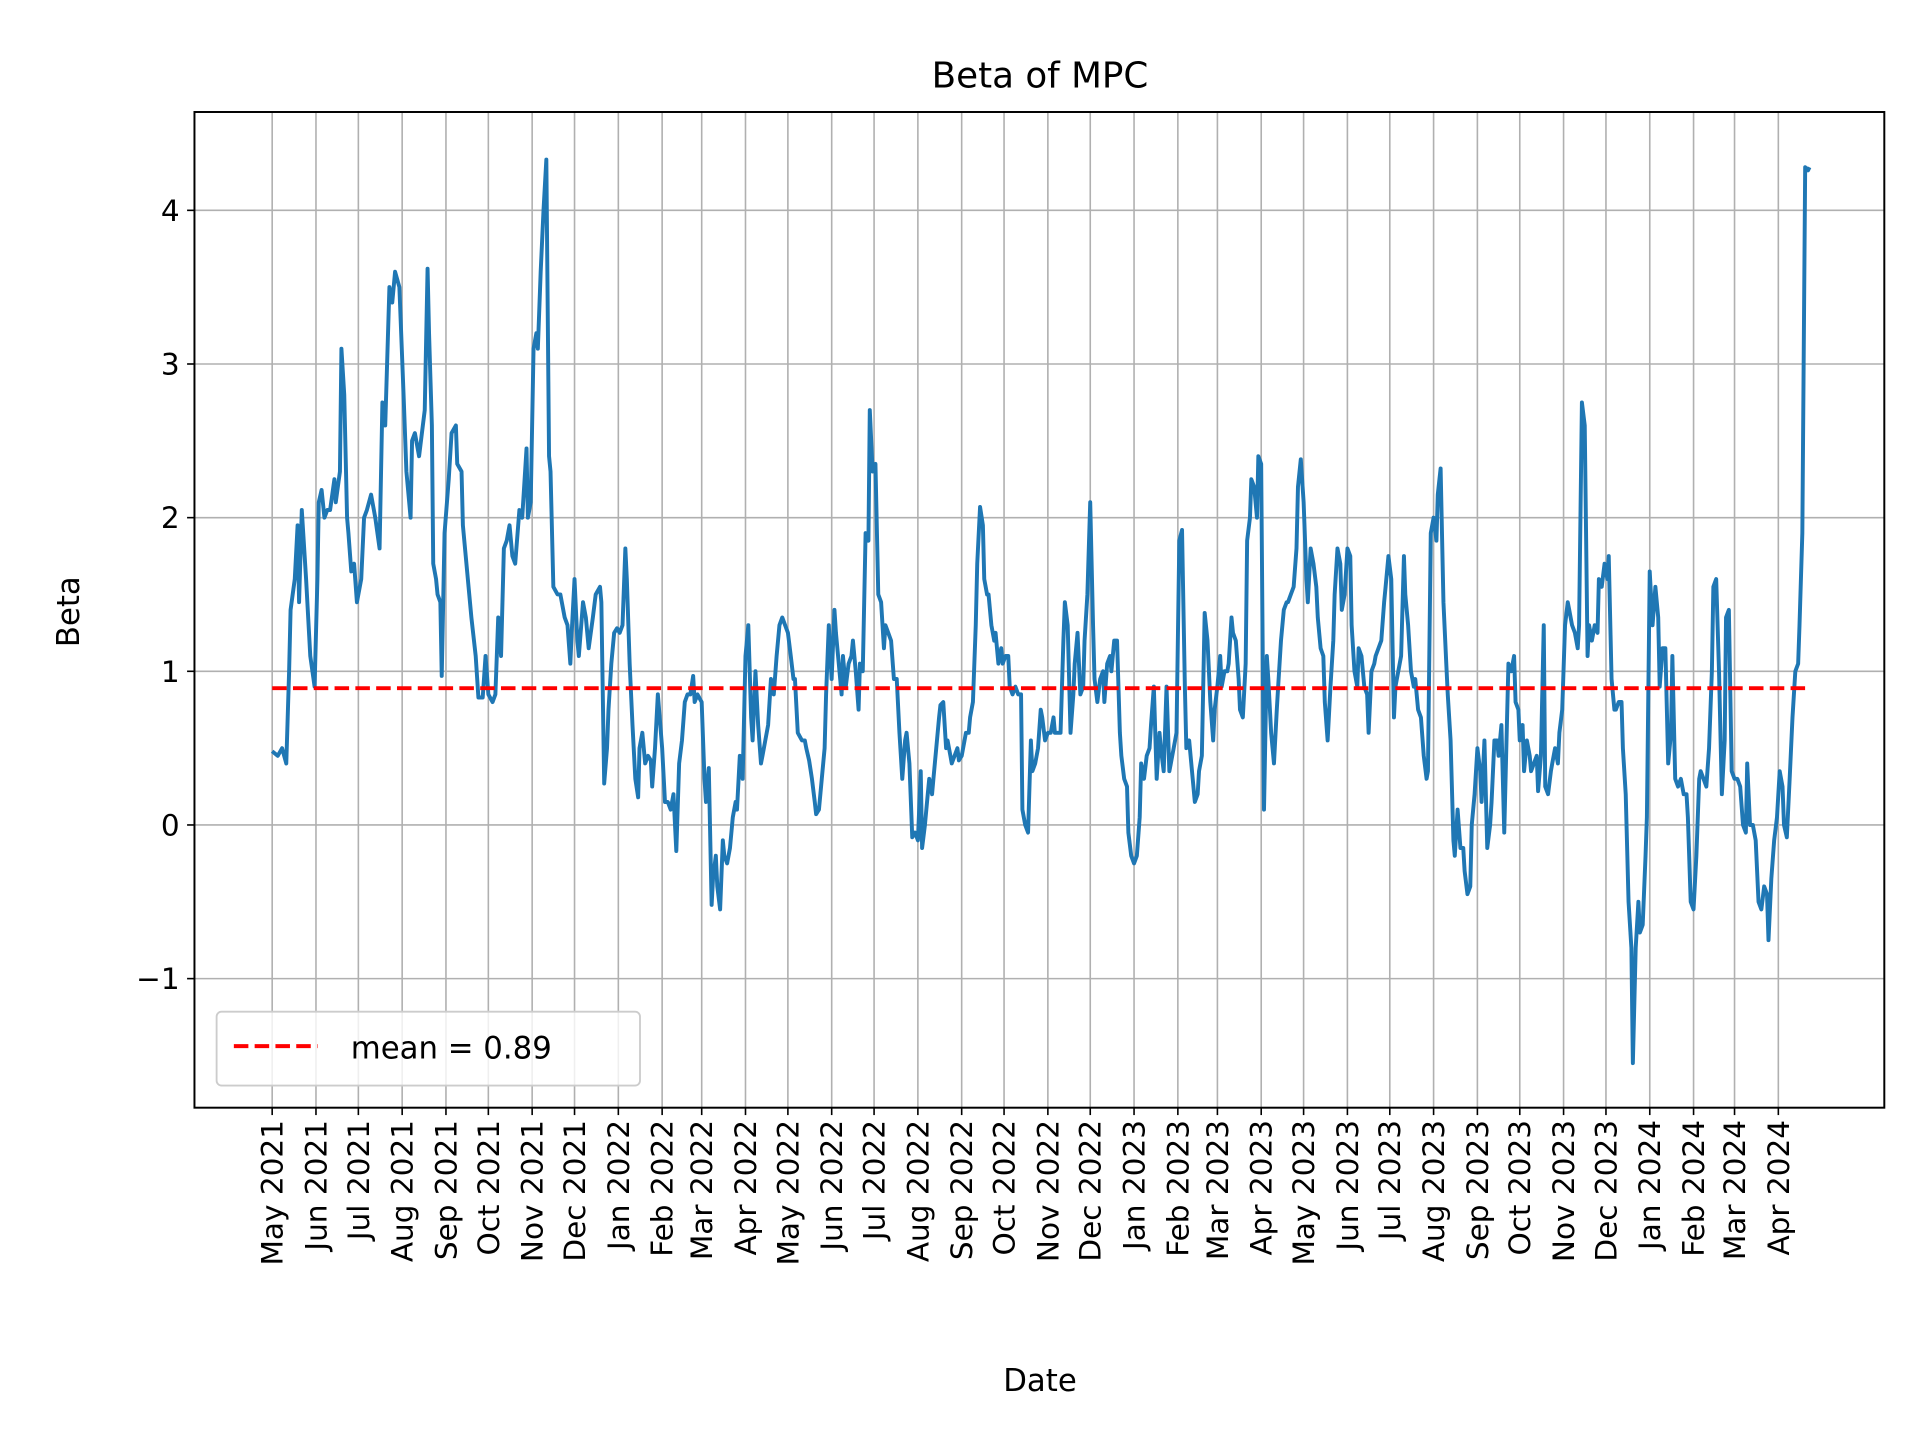  What do you see at coordinates (1040, 75) in the screenshot?
I see `chart-title: Beta of MPC` at bounding box center [1040, 75].